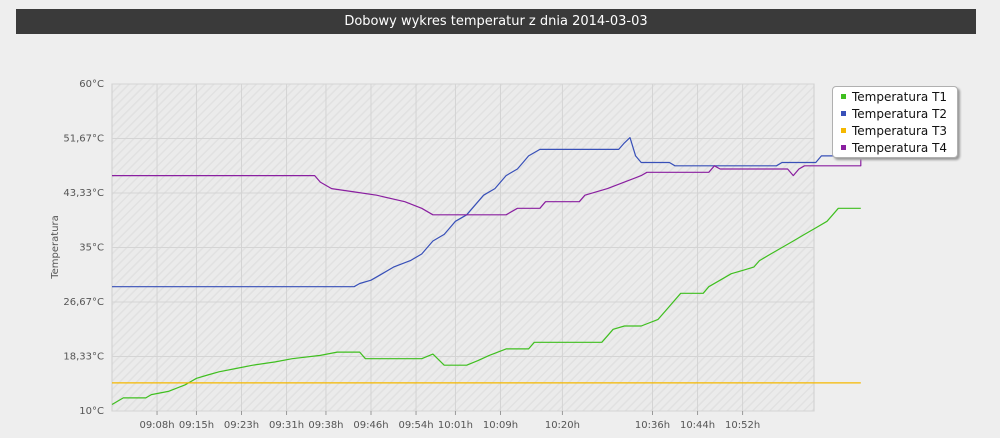 This screenshot has width=1000, height=438. I want to click on legend-label: Temperatura T2, so click(900, 114).